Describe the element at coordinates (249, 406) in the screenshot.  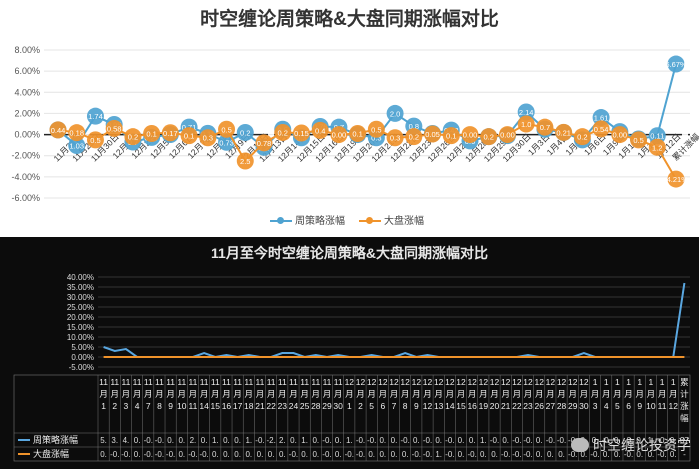
I see `bottom-x-tick-label: 18` at that location.